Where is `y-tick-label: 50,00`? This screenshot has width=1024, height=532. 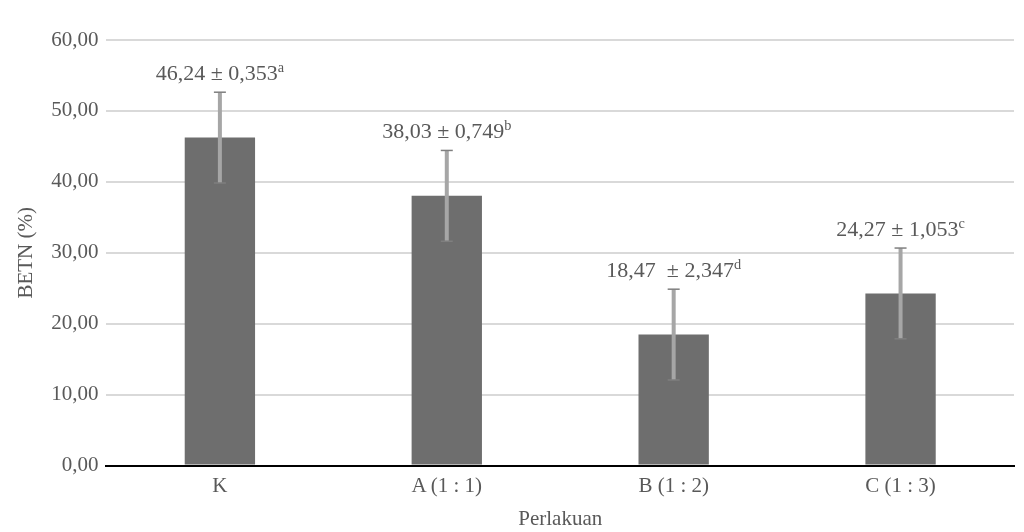
y-tick-label: 50,00 is located at coordinates (75, 109).